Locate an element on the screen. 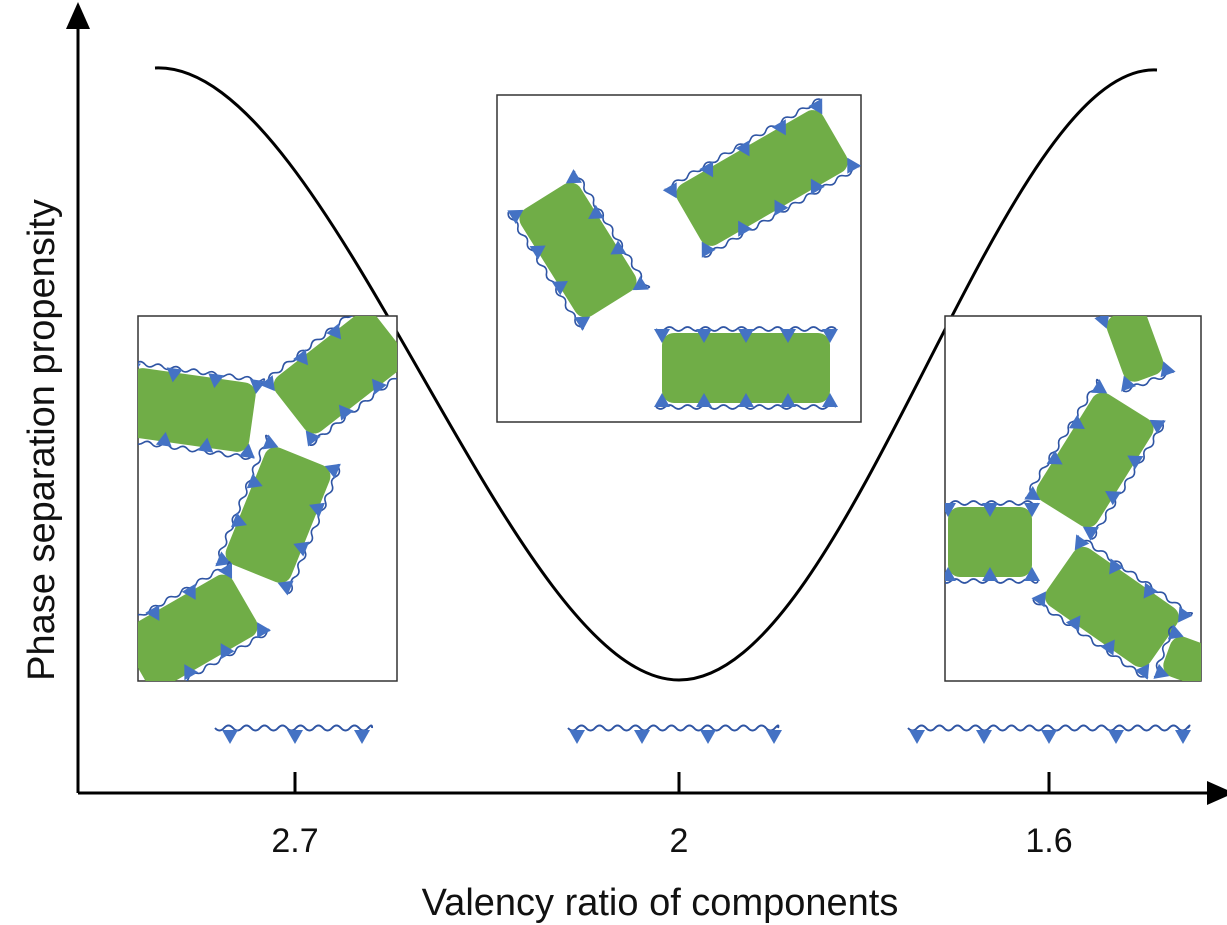 The width and height of the screenshot is (1227, 925). x-tick-label: 1.6 is located at coordinates (1048, 841).